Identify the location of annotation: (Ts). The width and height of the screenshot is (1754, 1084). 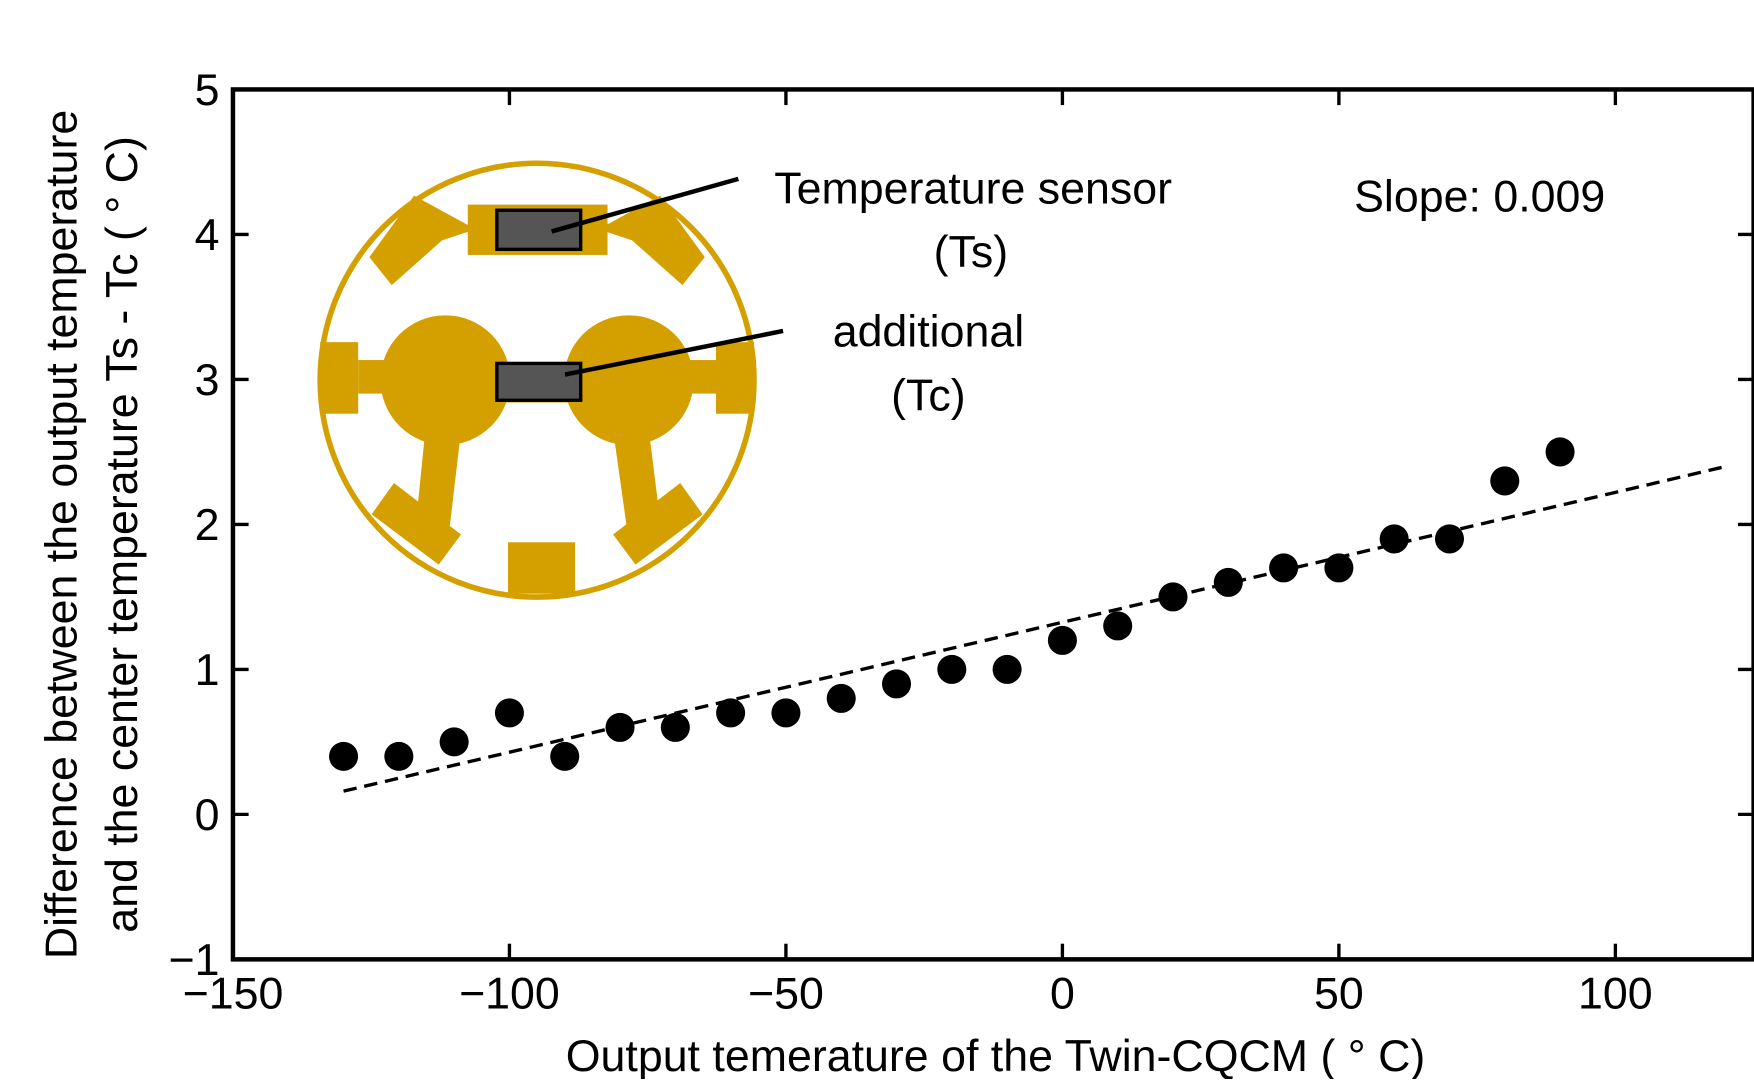
(971, 252).